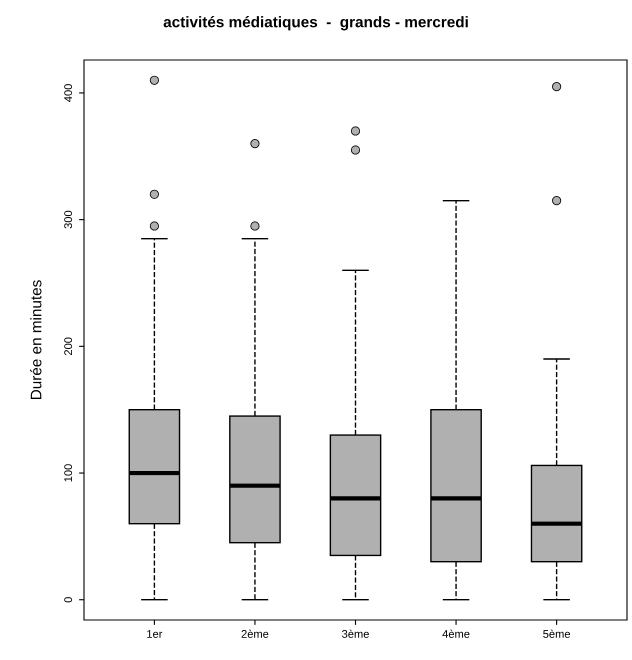 The image size is (632, 660). What do you see at coordinates (68, 347) in the screenshot?
I see `y-tick-label: 200` at bounding box center [68, 347].